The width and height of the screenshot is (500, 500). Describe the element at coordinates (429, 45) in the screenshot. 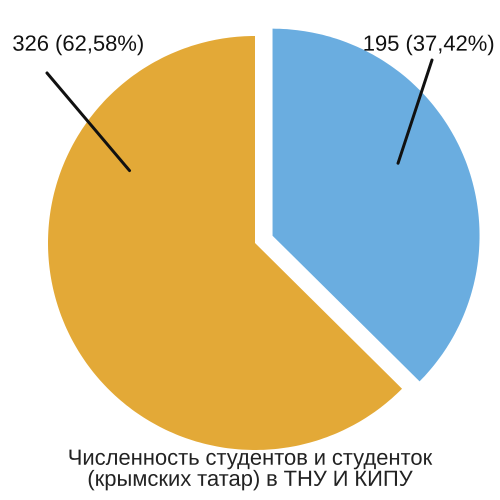

I see `data-label: 195 (37,42%)` at that location.